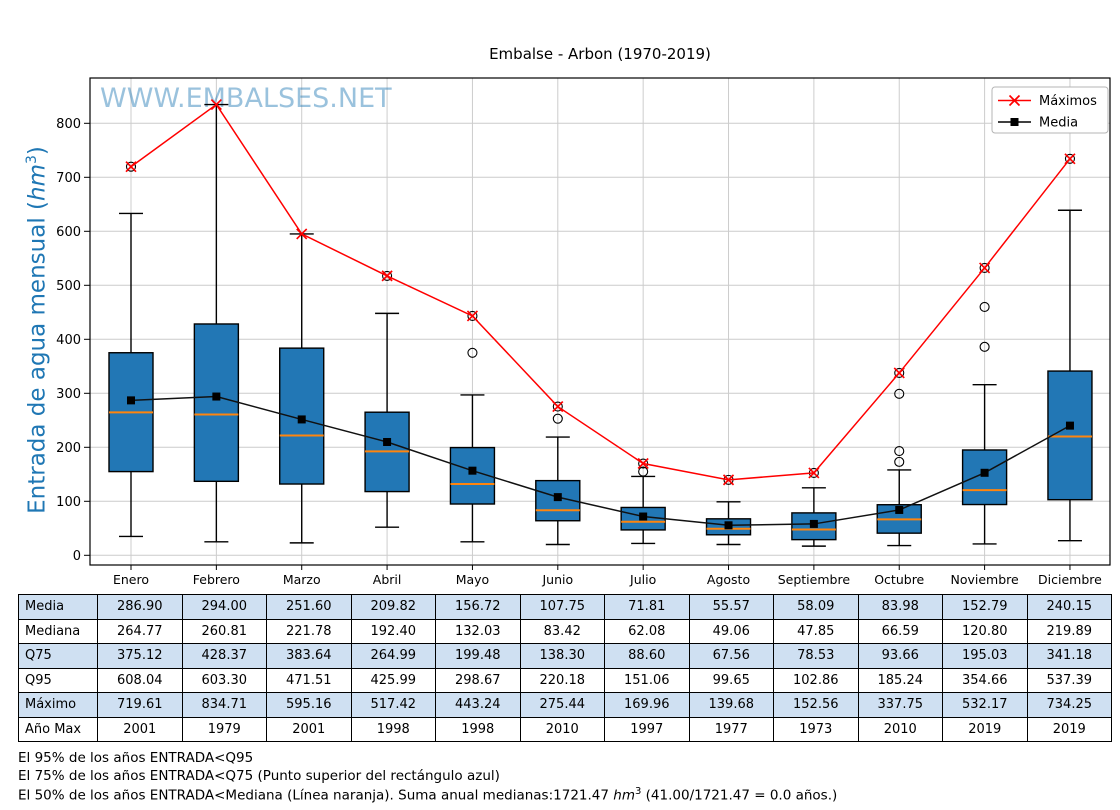 Image resolution: width=1120 pixels, height=810 pixels. What do you see at coordinates (900, 607) in the screenshot?
I see `table-cell: 83.98` at bounding box center [900, 607].